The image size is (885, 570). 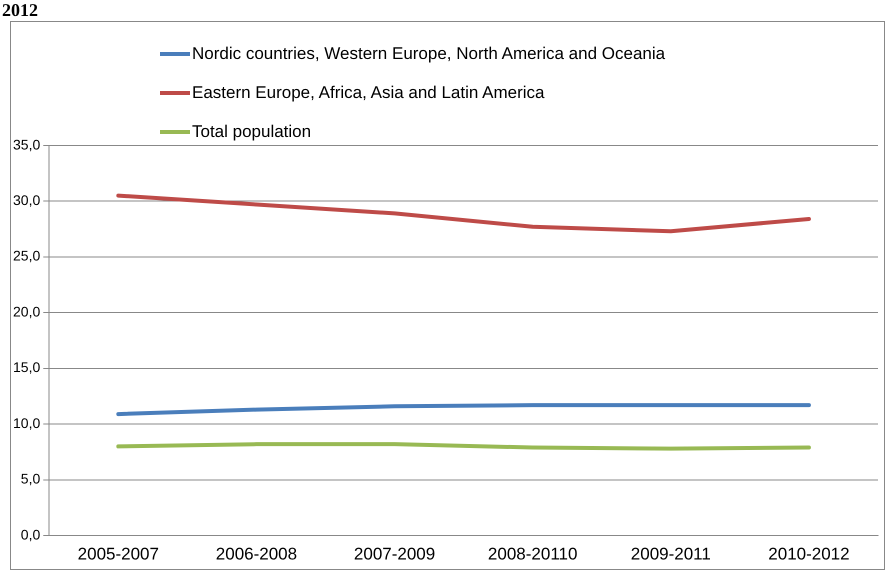 What do you see at coordinates (20, 10) in the screenshot?
I see `chart-title: 2012` at bounding box center [20, 10].